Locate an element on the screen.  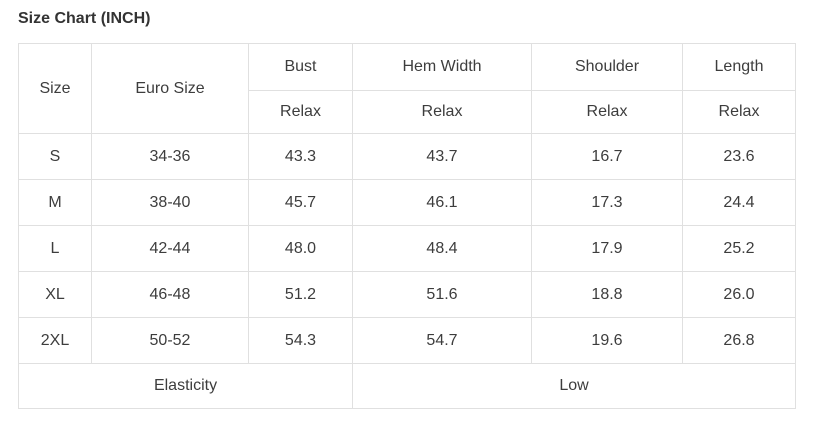
table-row: S 34-36 43.3 43.7 16.7 23.6 is located at coordinates (407, 156).